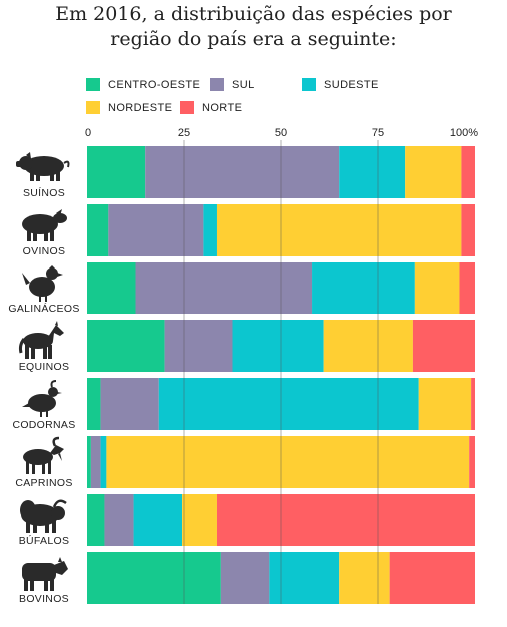  I want to click on quail-icon, so click(42, 398).